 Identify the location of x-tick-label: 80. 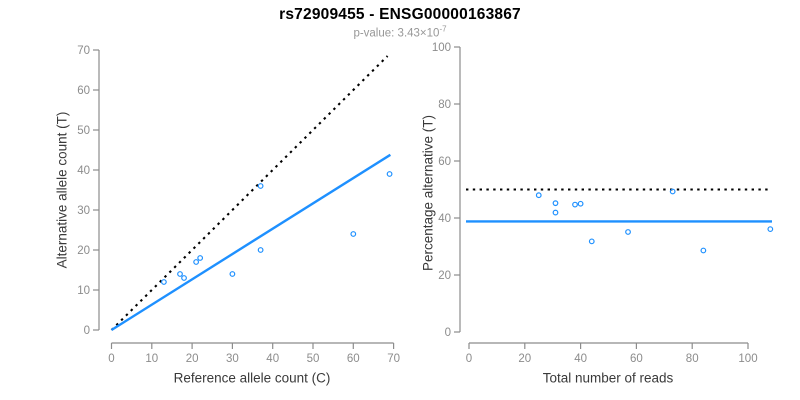
(692, 359).